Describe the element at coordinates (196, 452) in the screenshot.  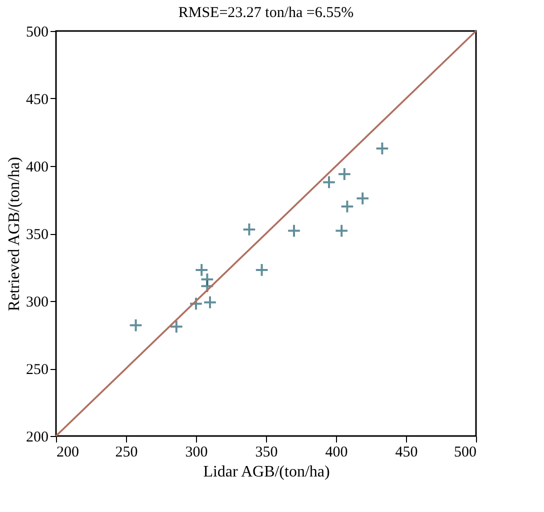
I see `x-tick-label: 300` at that location.